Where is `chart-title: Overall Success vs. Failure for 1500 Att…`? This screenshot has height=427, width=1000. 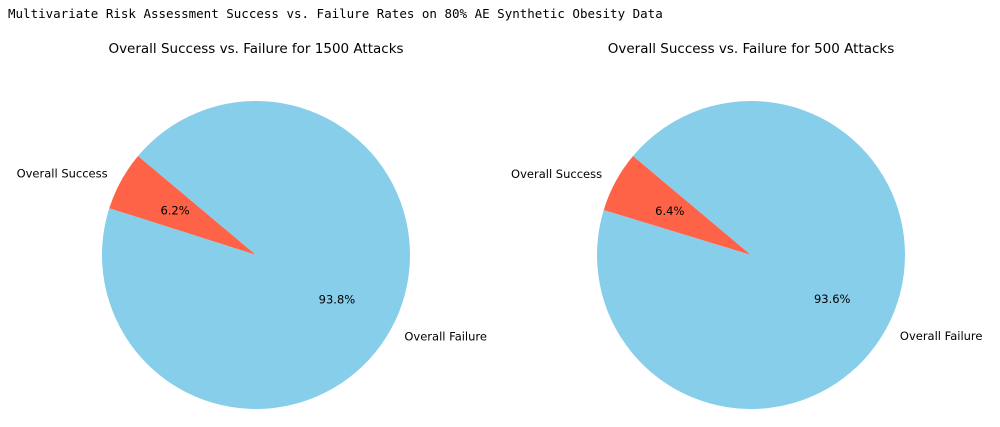 chart-title: Overall Success vs. Failure for 1500 Att… is located at coordinates (255, 49).